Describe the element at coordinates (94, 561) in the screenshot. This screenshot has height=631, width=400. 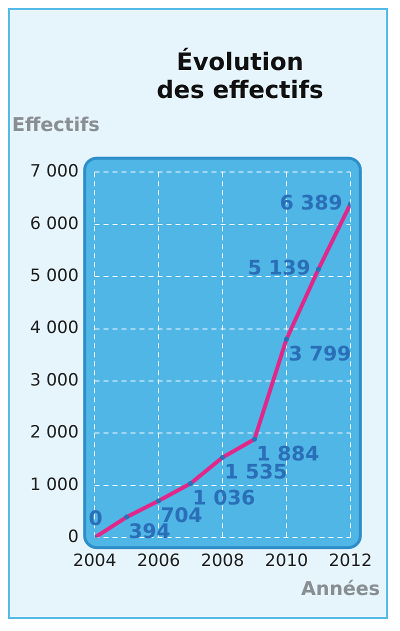
I see `x-tick-label: 2004` at that location.